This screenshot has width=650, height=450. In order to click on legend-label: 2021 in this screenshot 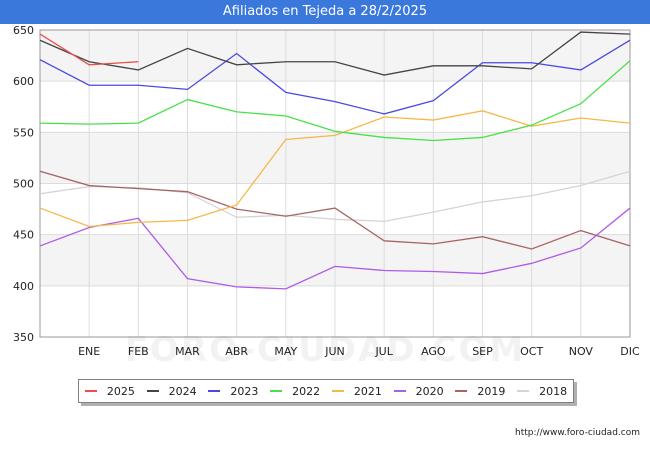, I will do `click(367, 391)`.